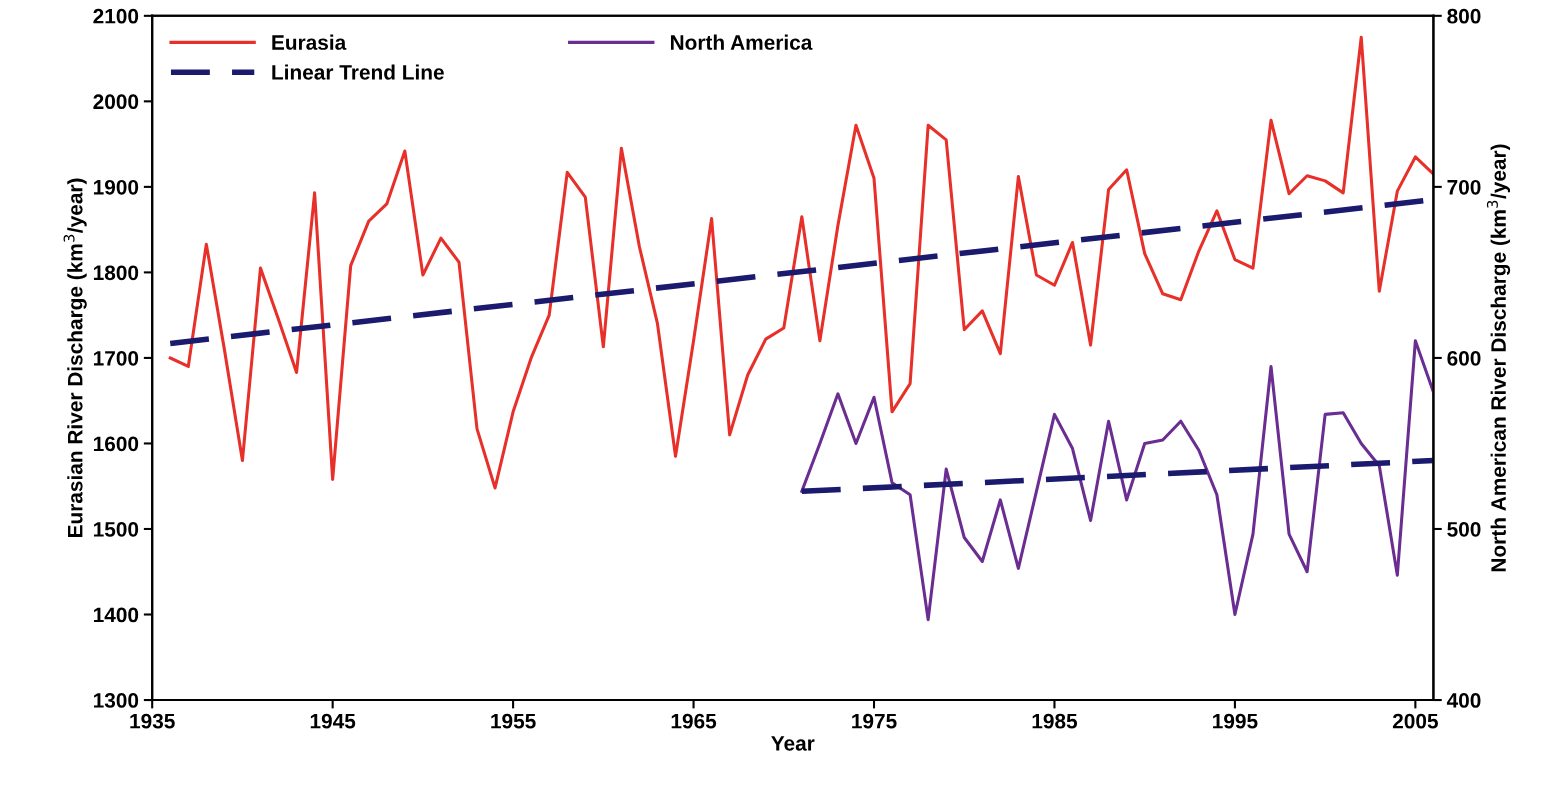 The image size is (1553, 791). I want to click on y2-tick-label: 700, so click(1464, 187).